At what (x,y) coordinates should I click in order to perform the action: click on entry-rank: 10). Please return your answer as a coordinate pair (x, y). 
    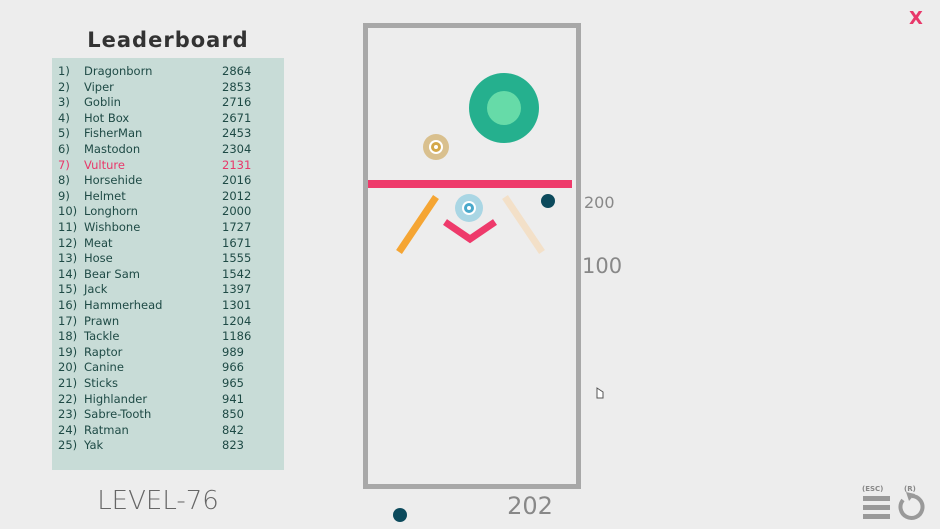
    Looking at the image, I should click on (68, 211).